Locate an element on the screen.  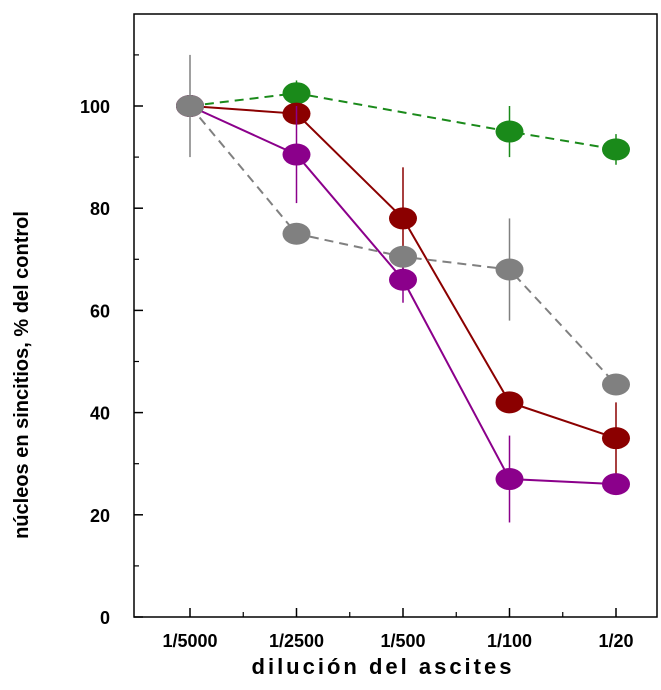
x-tick-label: 1/20 is located at coordinates (615, 641).